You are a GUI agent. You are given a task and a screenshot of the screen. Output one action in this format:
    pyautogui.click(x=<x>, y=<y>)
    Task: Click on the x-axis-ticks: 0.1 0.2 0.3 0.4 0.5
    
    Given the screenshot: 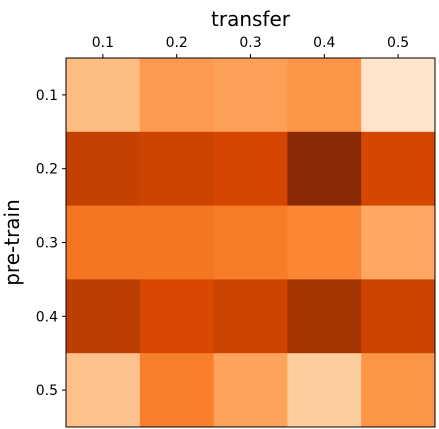 What is the action you would take?
    pyautogui.click(x=250, y=46)
    